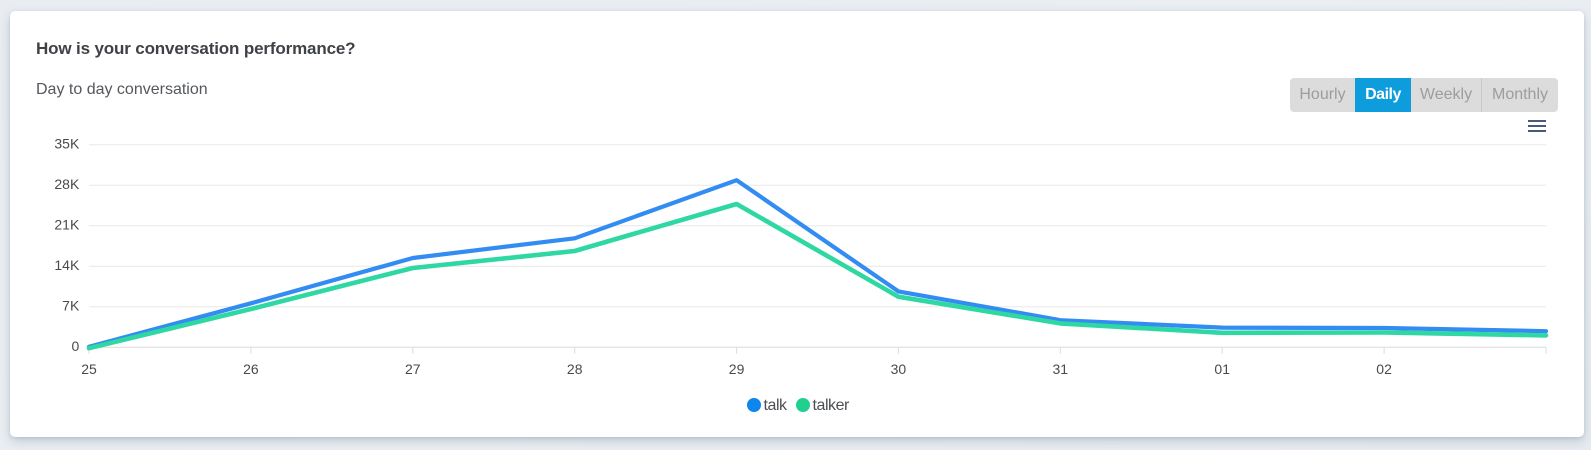  What do you see at coordinates (67, 225) in the screenshot?
I see `svg-text: 21K` at bounding box center [67, 225].